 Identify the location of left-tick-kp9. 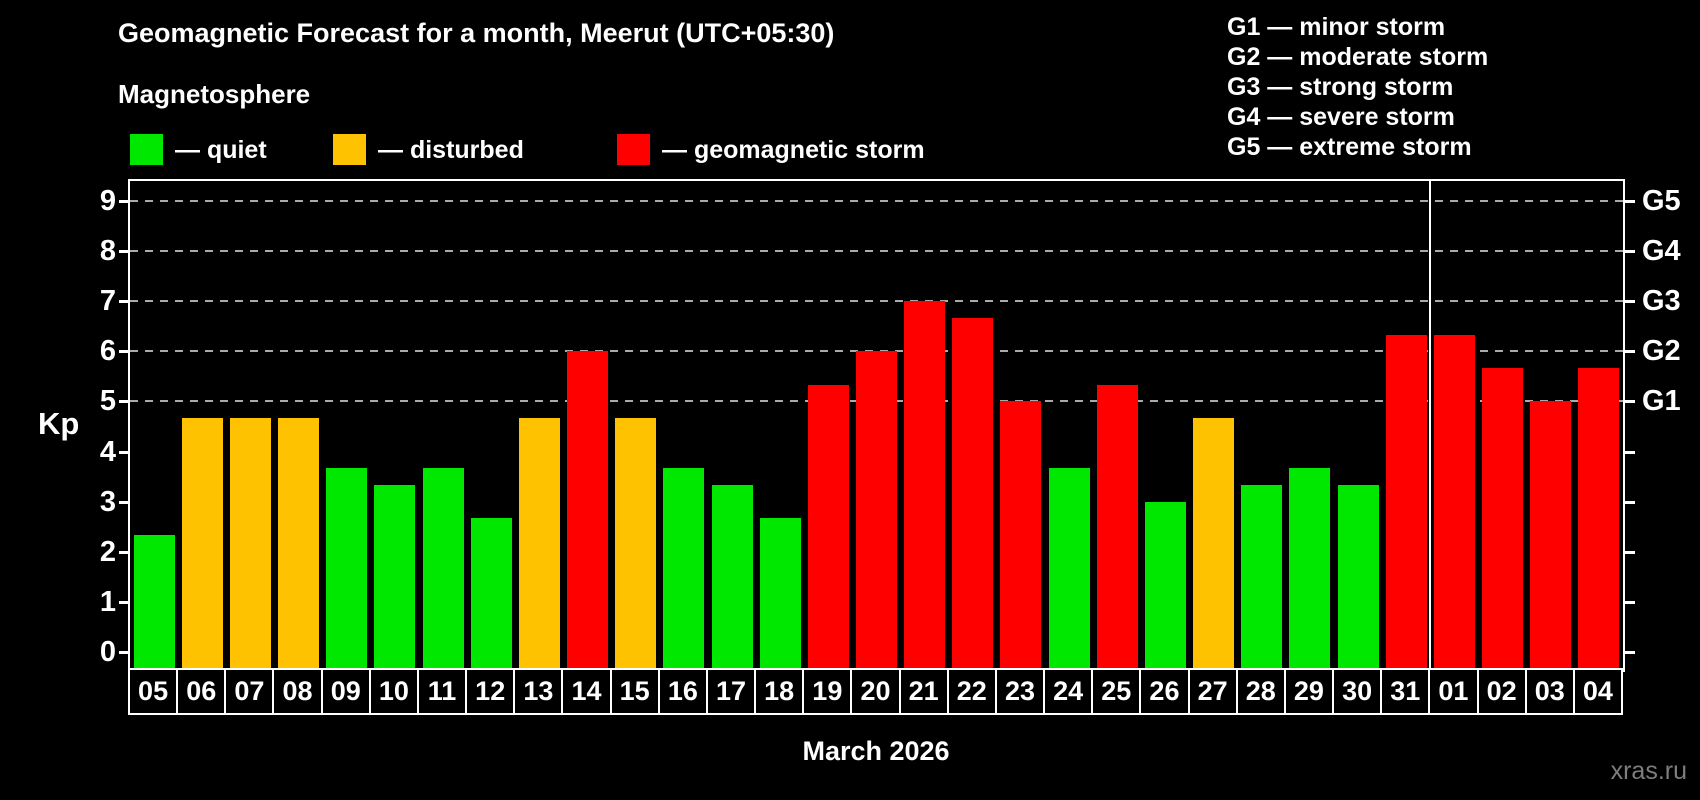
(124, 201).